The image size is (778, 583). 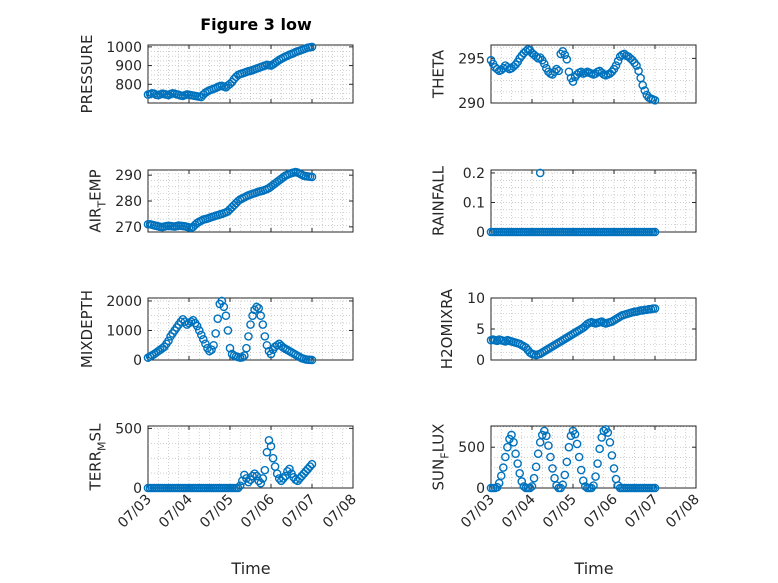 I want to click on axes-background, so click(x=593, y=74).